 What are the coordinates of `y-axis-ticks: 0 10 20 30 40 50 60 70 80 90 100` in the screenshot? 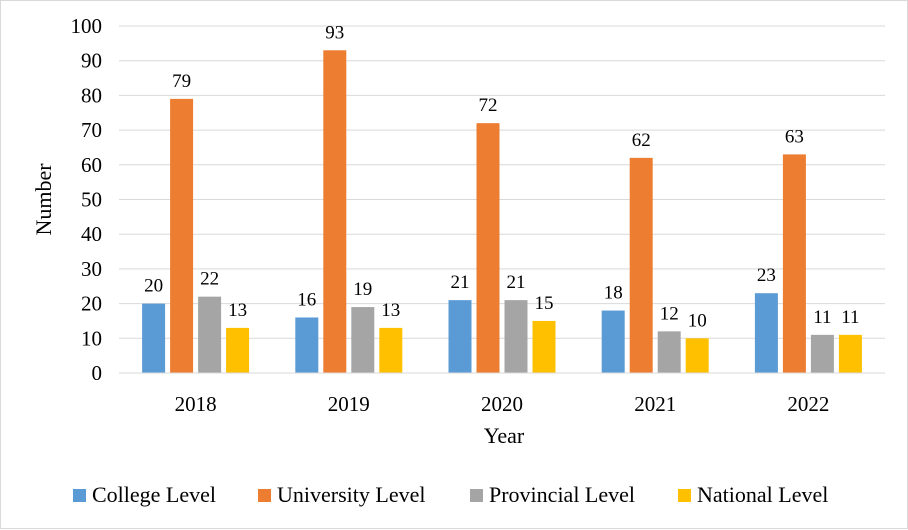 It's located at (87, 199).